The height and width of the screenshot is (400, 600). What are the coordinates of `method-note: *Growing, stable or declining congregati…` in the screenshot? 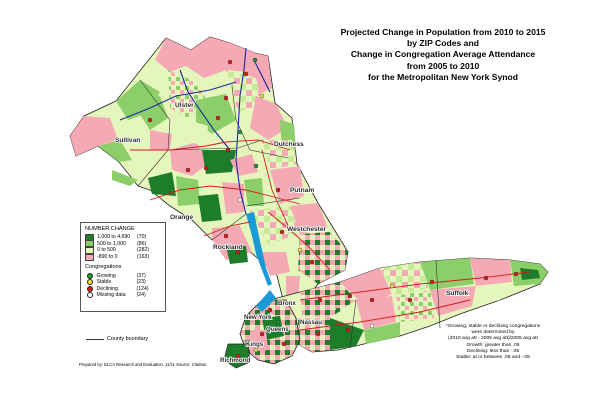 It's located at (493, 342).